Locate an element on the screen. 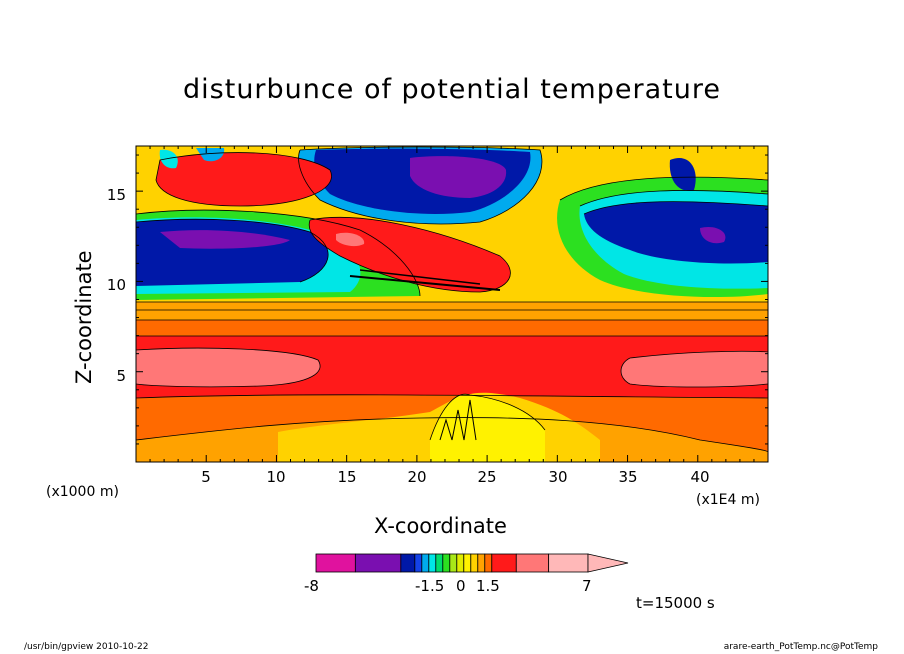  x-axis-label: X-coordinate is located at coordinates (440, 526).